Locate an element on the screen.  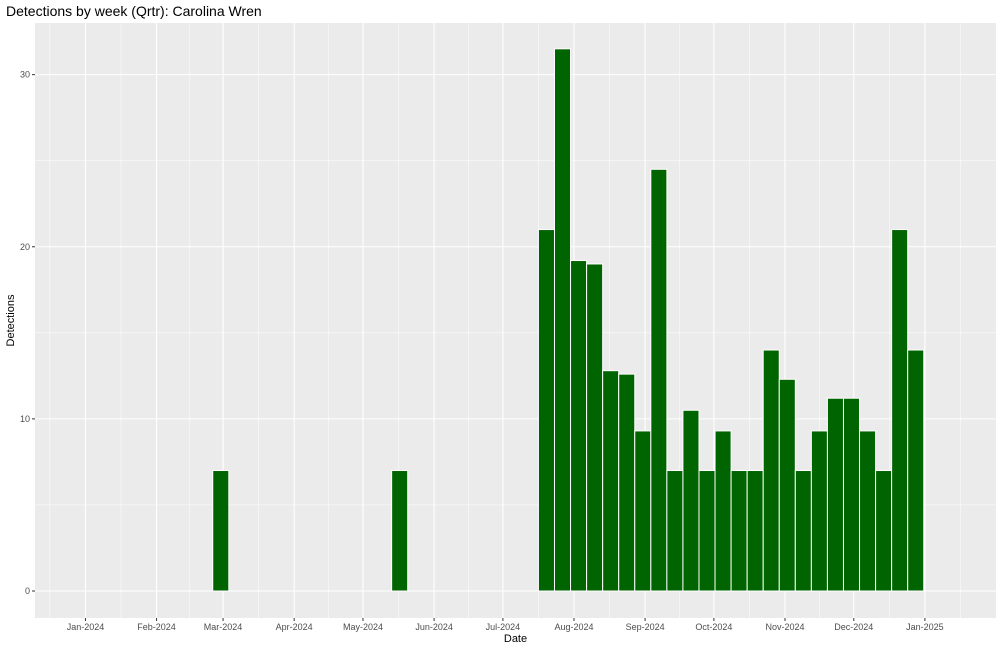
x-tick-label: Apr-2024 is located at coordinates (294, 627).